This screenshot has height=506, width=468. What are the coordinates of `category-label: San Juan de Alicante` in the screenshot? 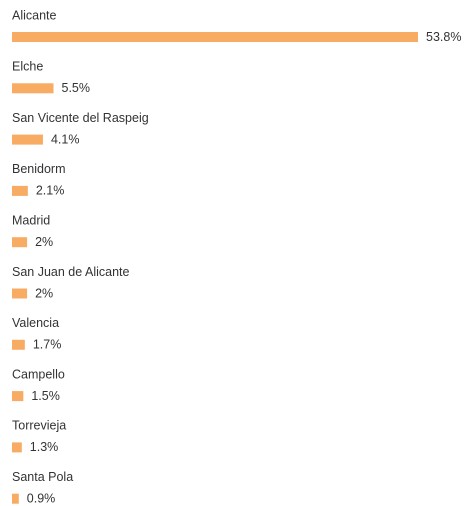 It's located at (70, 272).